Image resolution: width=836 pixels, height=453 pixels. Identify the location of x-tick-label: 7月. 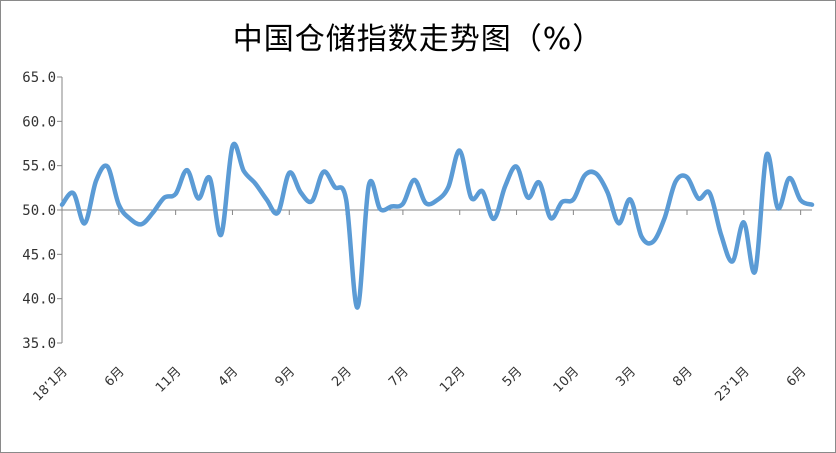
(399, 377).